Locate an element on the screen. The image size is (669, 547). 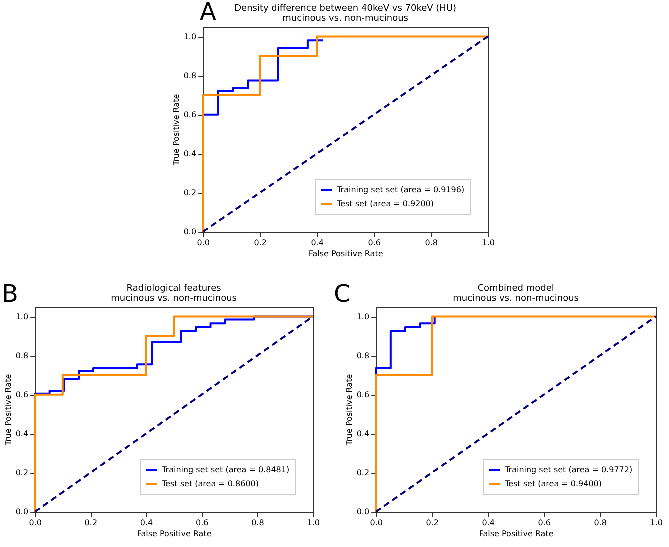
text: B is located at coordinates (10, 294).